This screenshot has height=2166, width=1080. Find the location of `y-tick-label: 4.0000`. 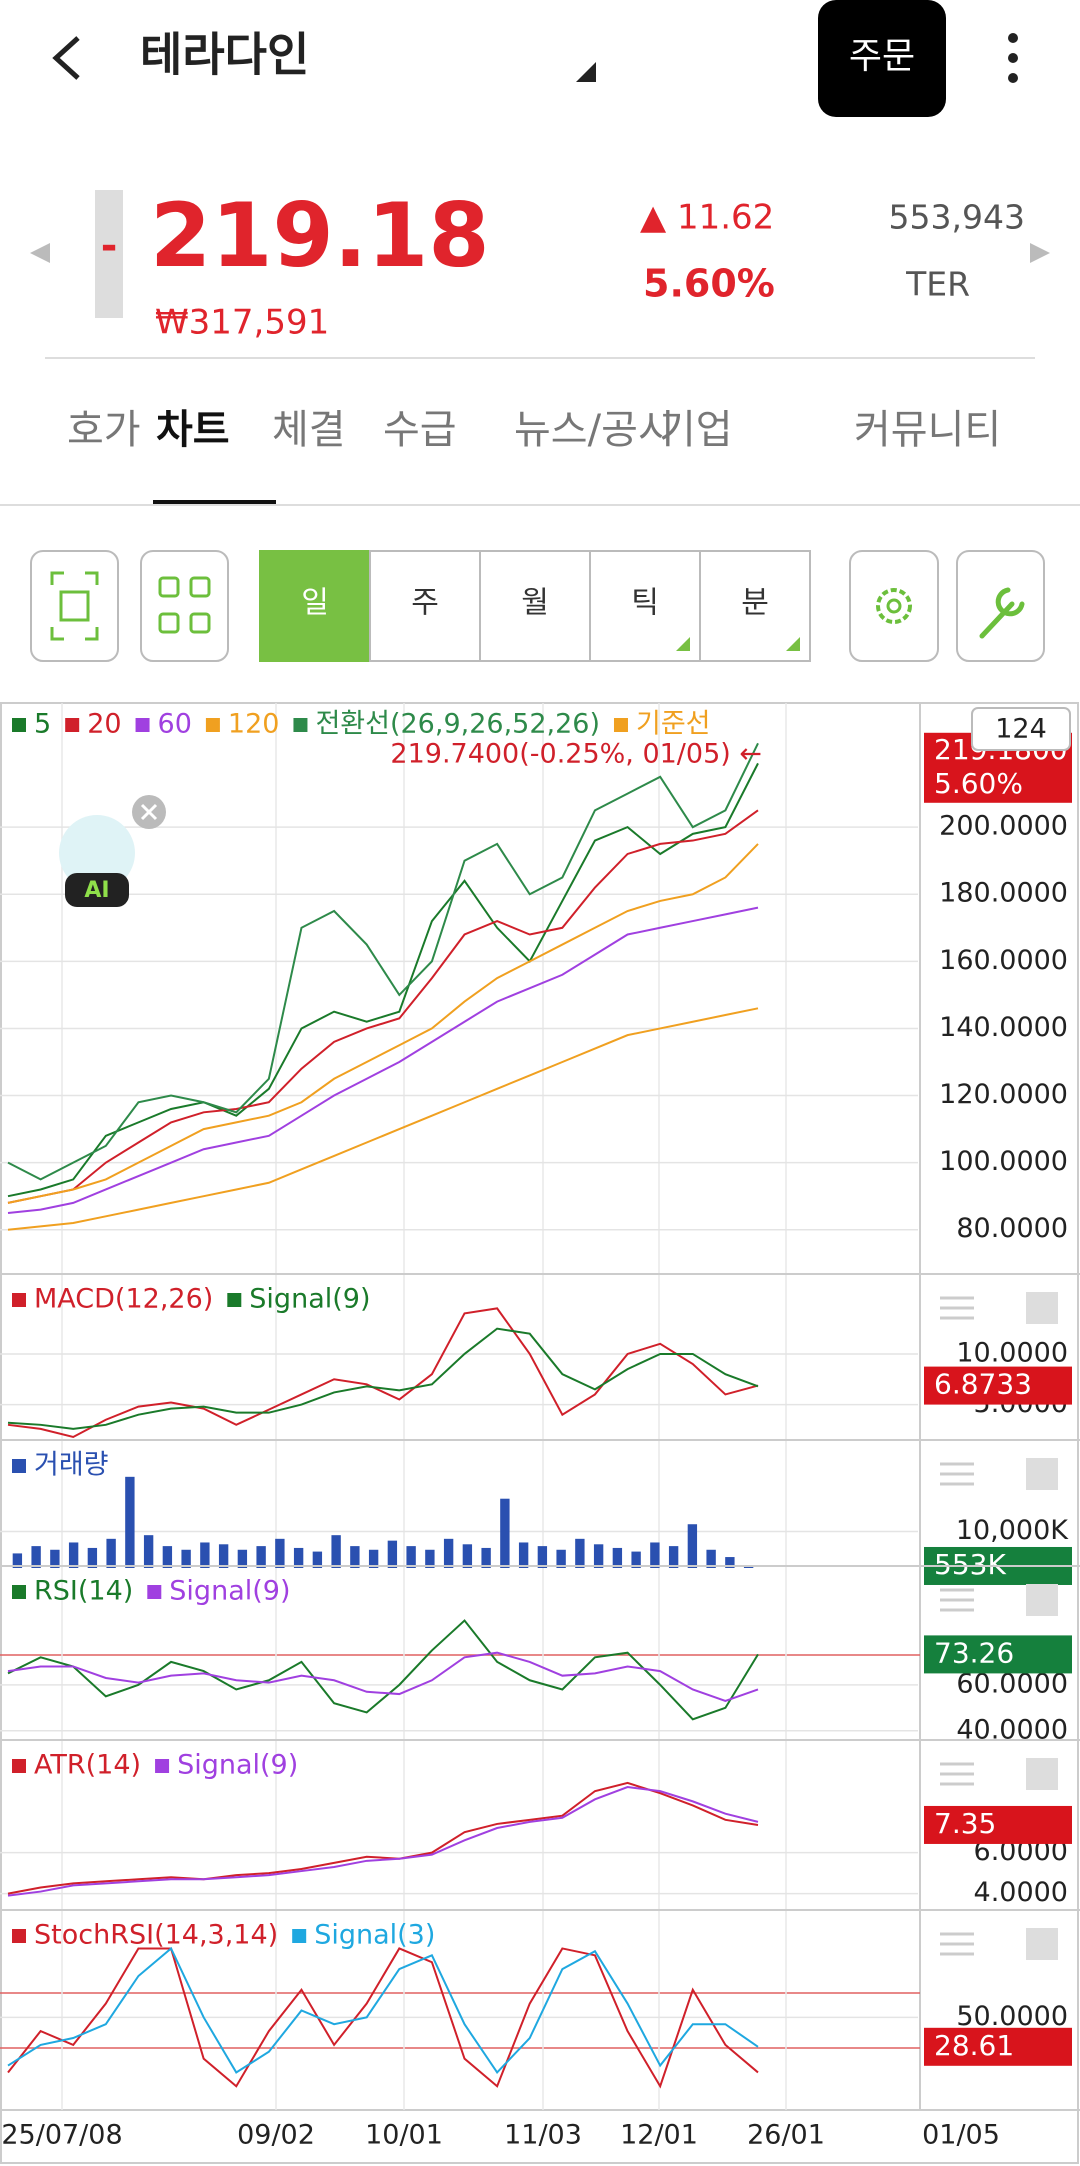

y-tick-label: 4.0000 is located at coordinates (1021, 1892).